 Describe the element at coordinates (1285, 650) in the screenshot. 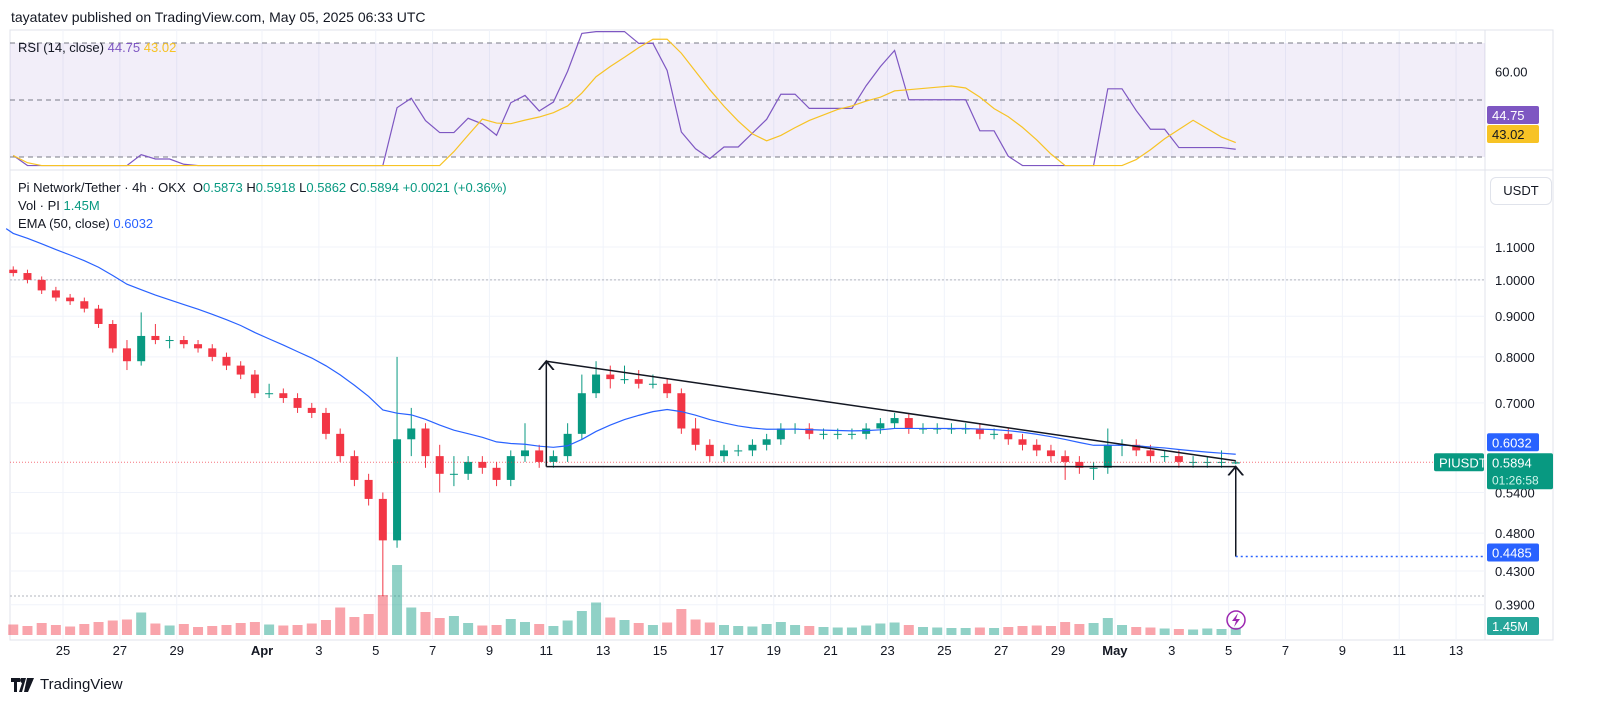

I see `date-tick-label: 7` at that location.